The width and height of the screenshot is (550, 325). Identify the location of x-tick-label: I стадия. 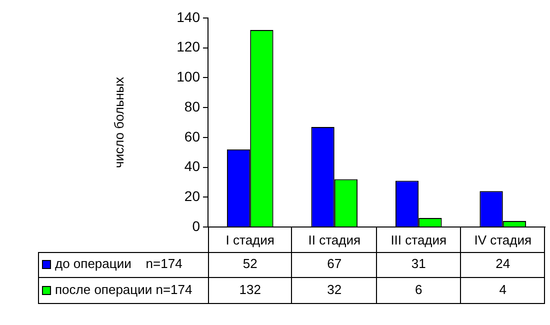
(250, 240).